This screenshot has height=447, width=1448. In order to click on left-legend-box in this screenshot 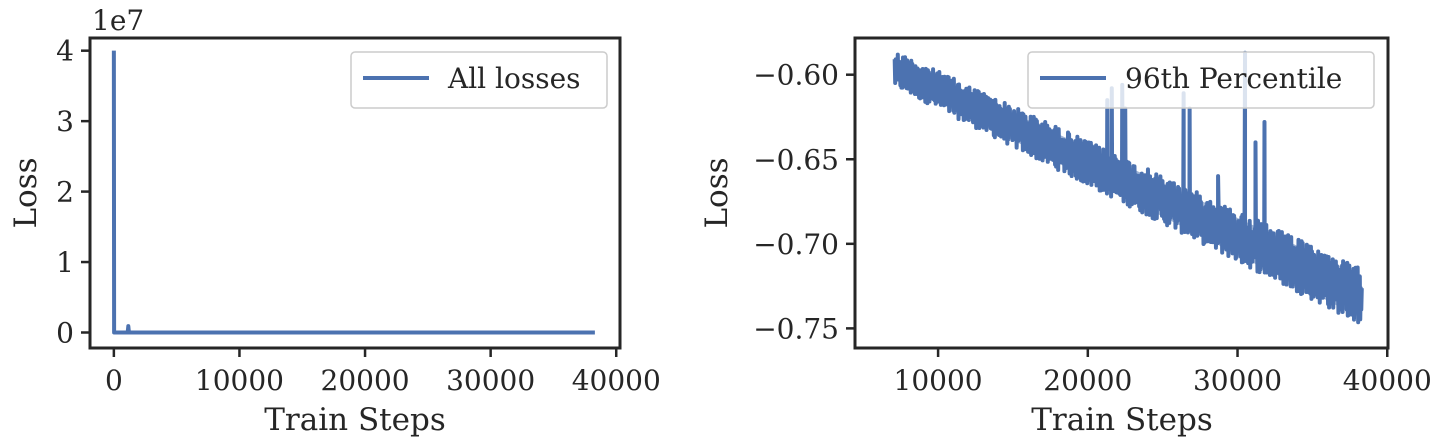, I will do `click(479, 80)`.